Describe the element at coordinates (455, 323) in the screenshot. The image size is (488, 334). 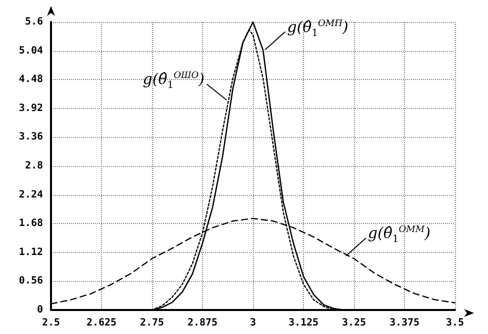
I see `x-tick-label: 3.5` at that location.